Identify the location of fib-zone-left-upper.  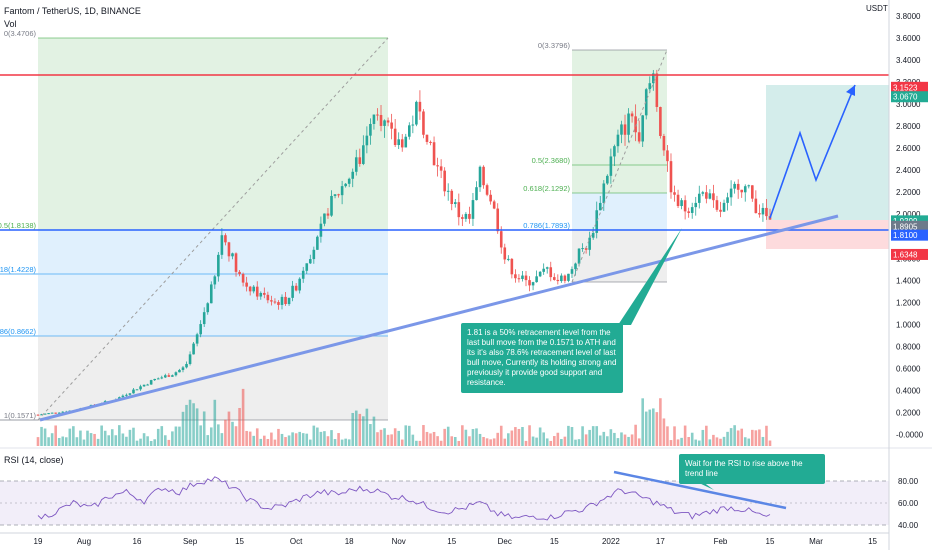
(213, 134).